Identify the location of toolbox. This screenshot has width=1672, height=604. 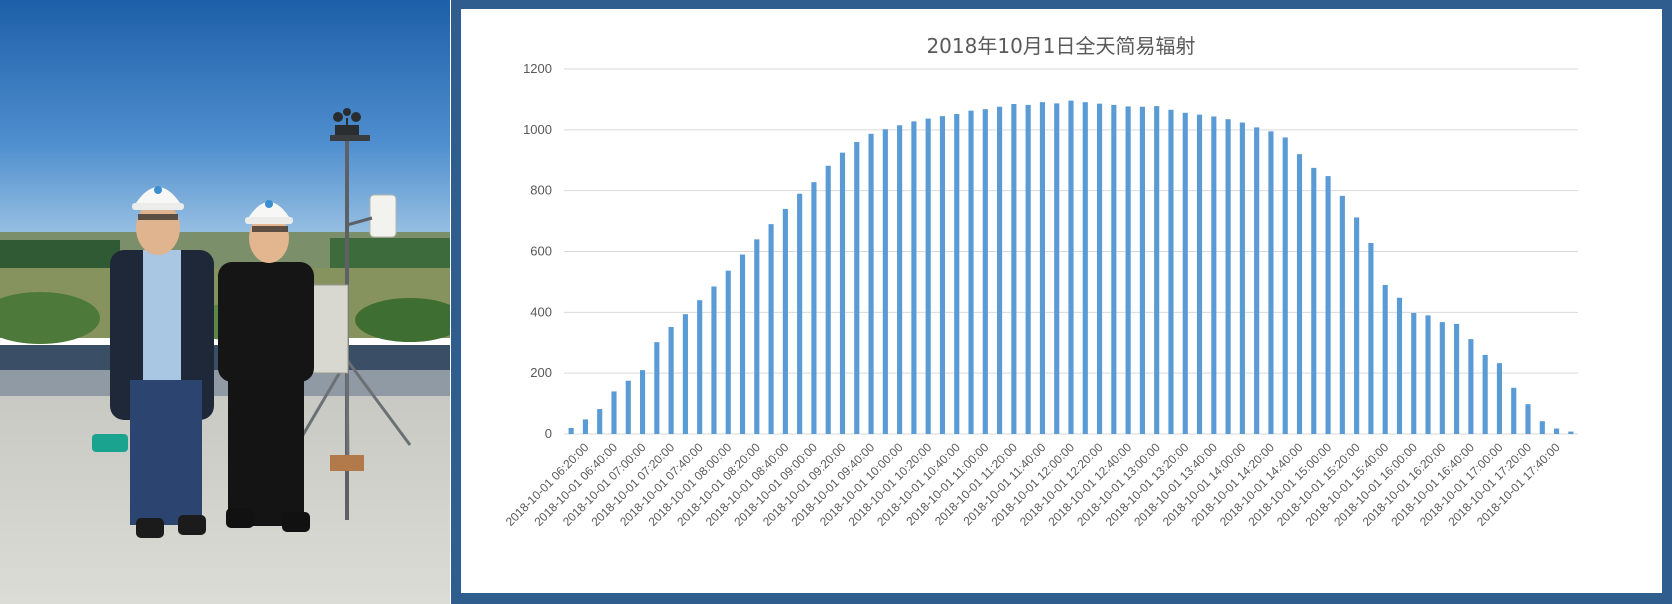
(110, 443).